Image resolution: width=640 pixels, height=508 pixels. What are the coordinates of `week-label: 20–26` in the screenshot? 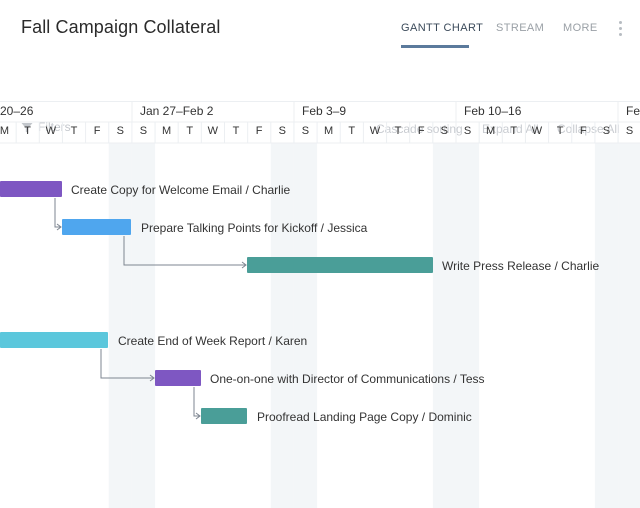 It's located at (17, 111).